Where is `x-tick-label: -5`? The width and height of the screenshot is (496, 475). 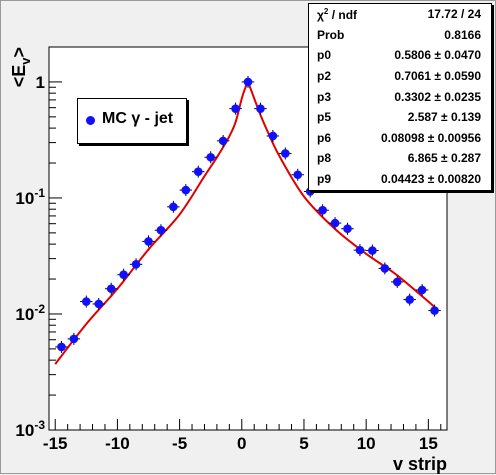 x-tick-label: -5 is located at coordinates (179, 443).